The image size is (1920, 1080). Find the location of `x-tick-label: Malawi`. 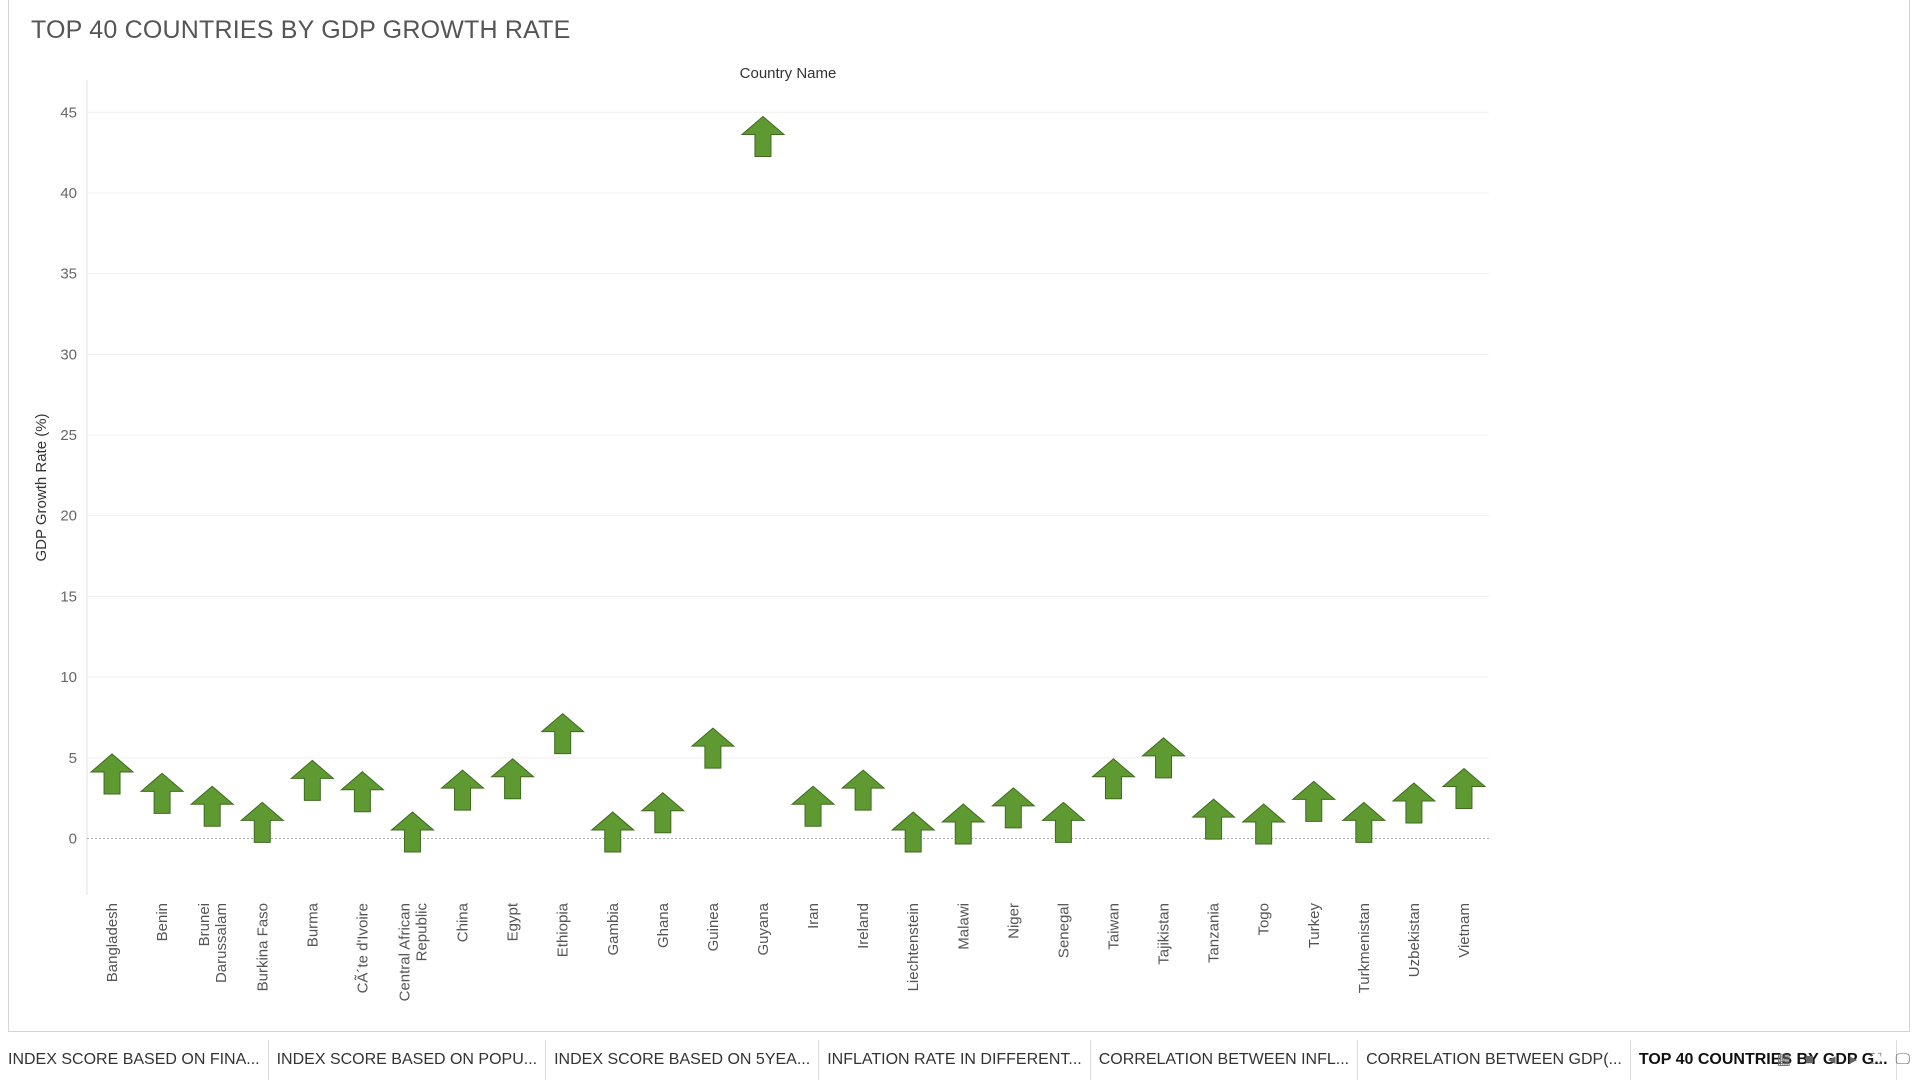

x-tick-label: Malawi is located at coordinates (963, 926).